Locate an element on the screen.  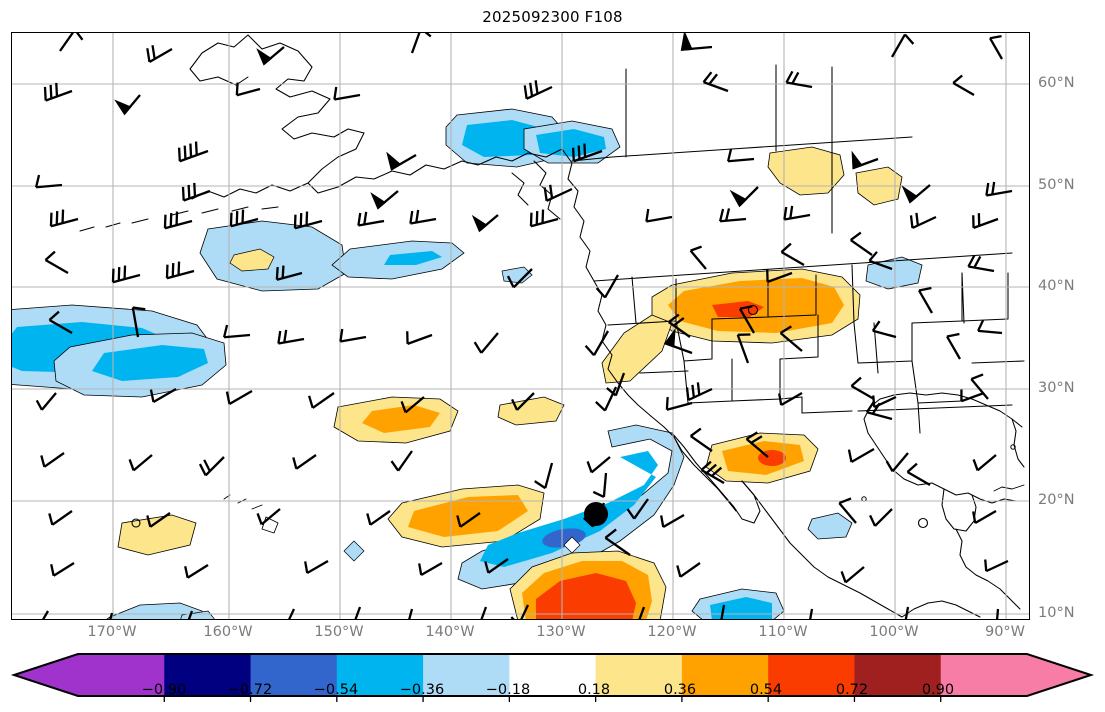
lon-label-140w: 140°W is located at coordinates (450, 632).